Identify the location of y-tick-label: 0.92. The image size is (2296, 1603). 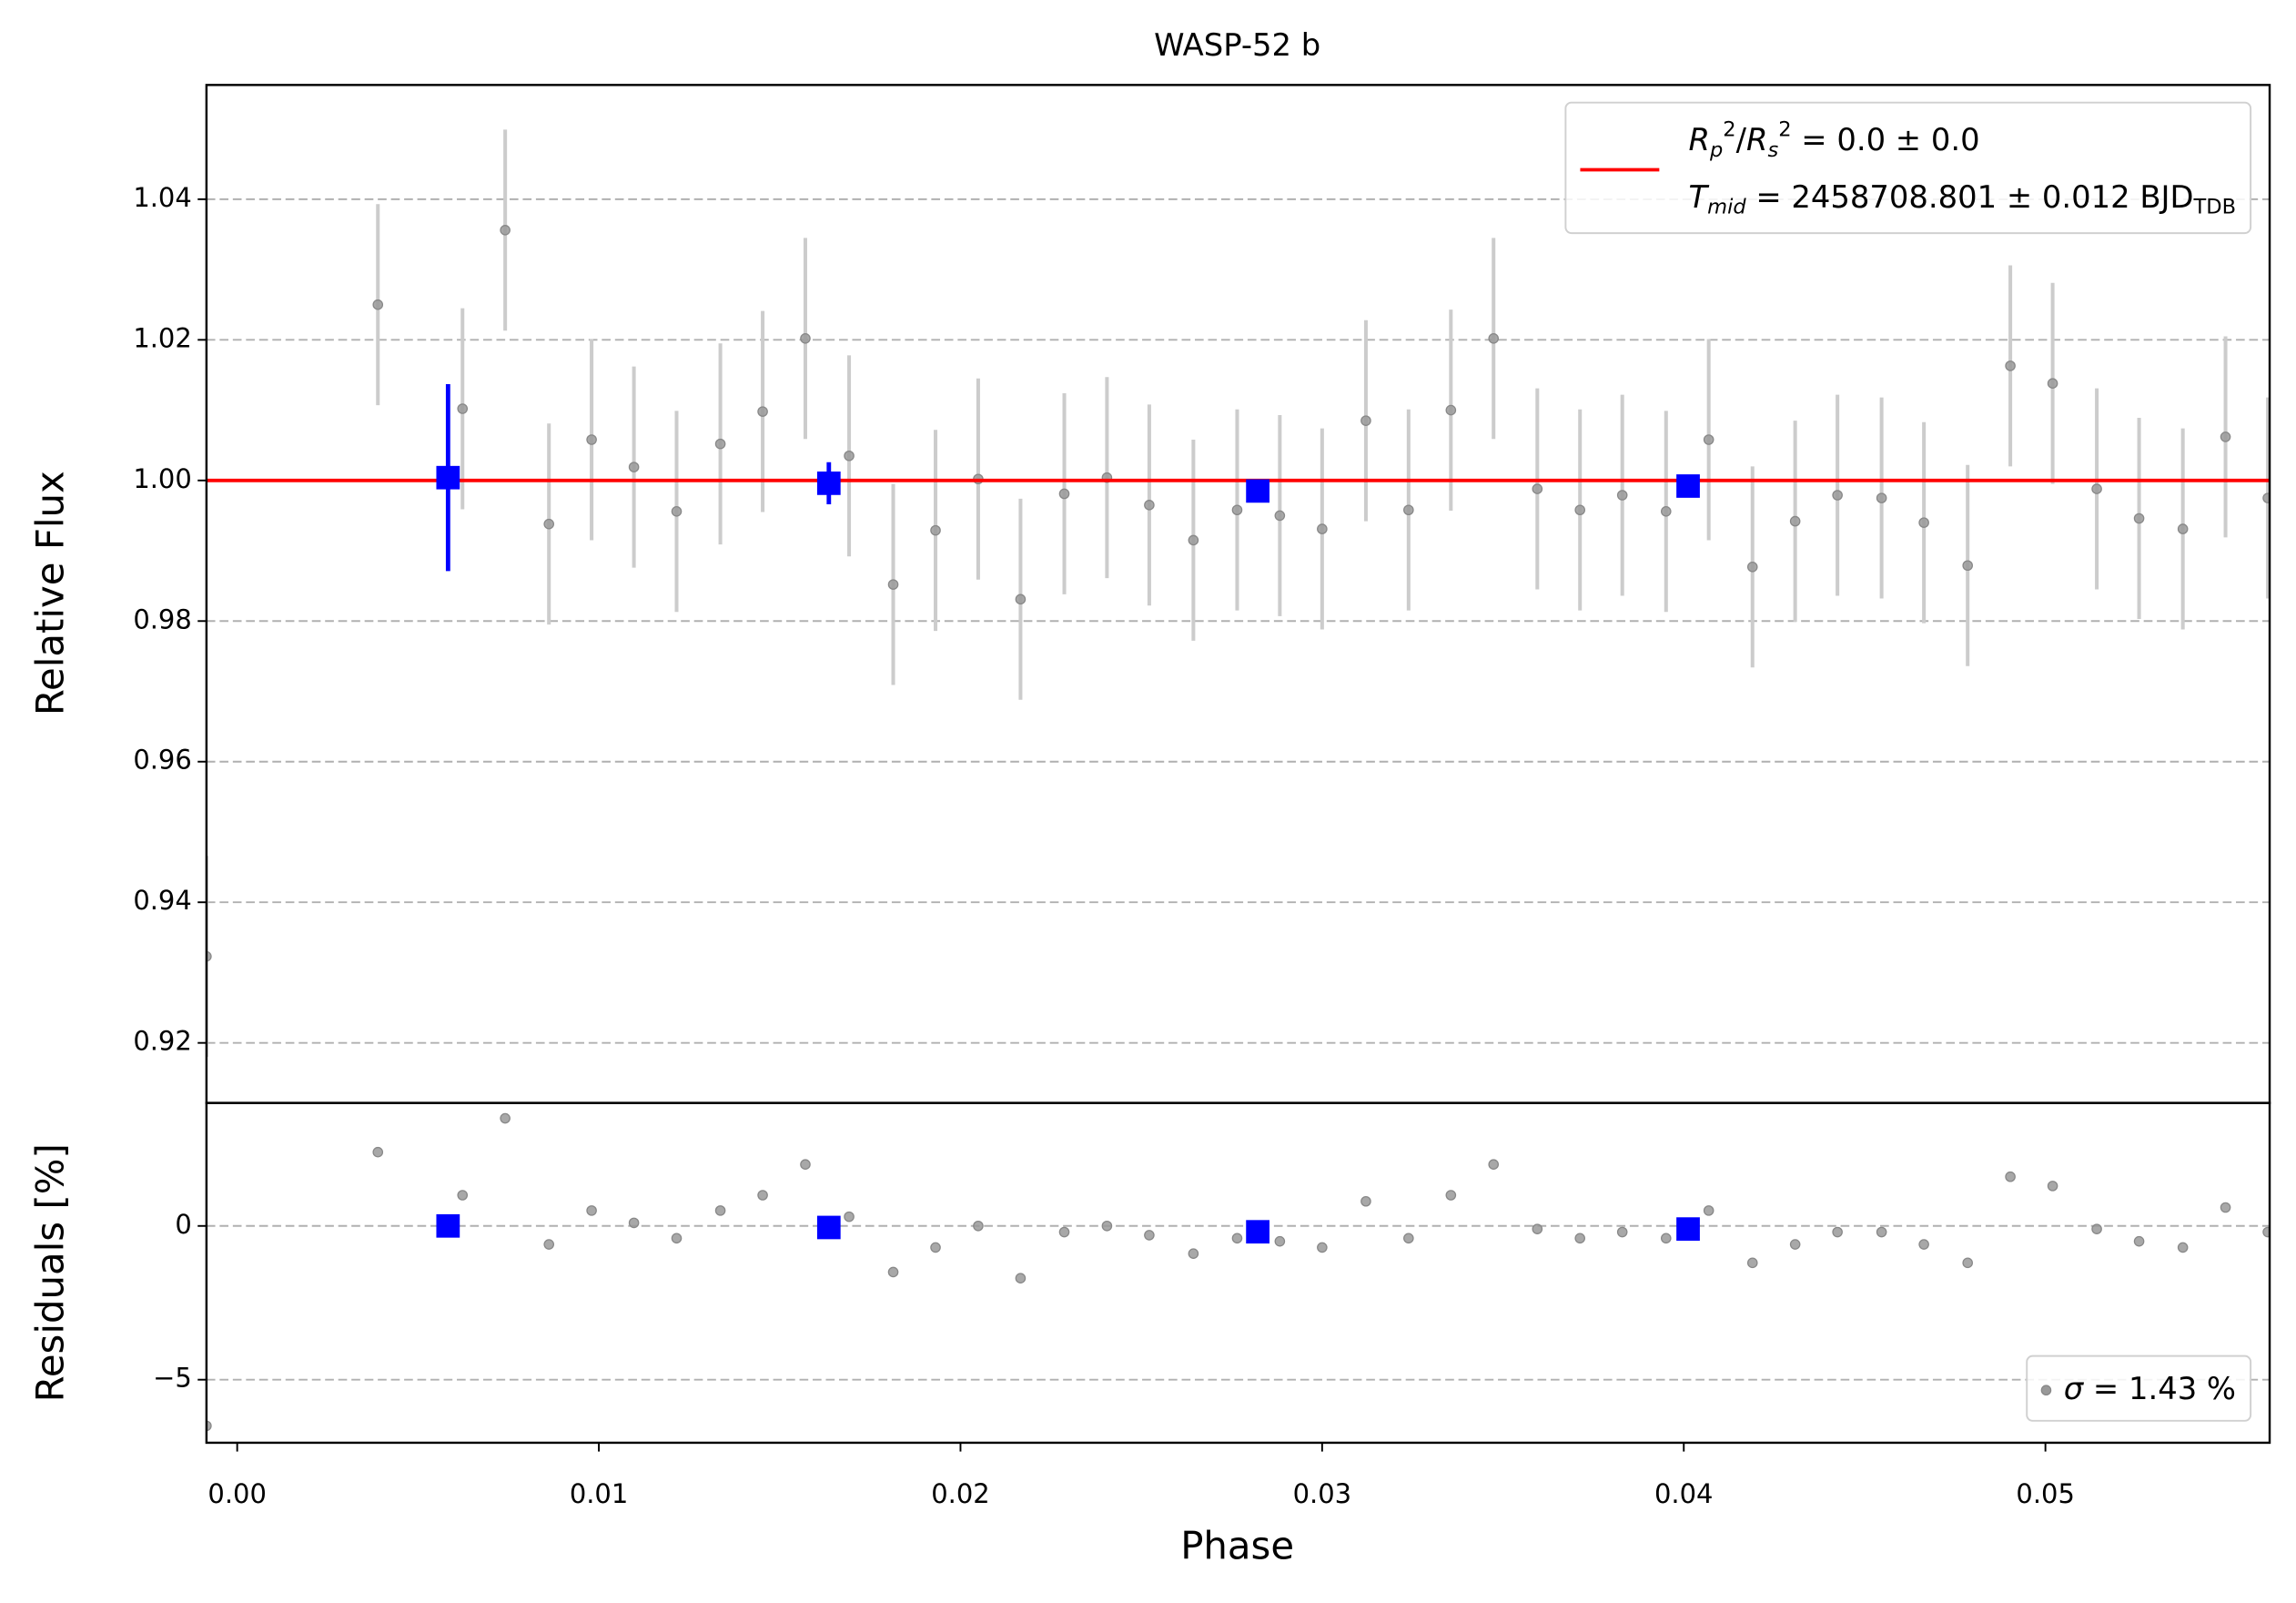
(162, 1041).